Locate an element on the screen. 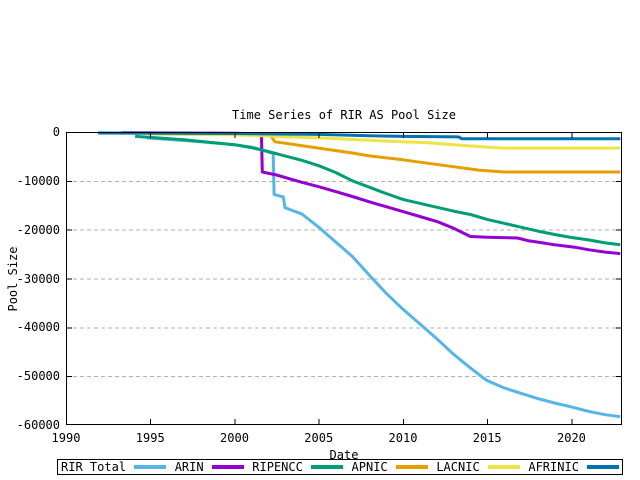 This screenshot has height=480, width=640. x-tick-label: 2010 is located at coordinates (403, 438).